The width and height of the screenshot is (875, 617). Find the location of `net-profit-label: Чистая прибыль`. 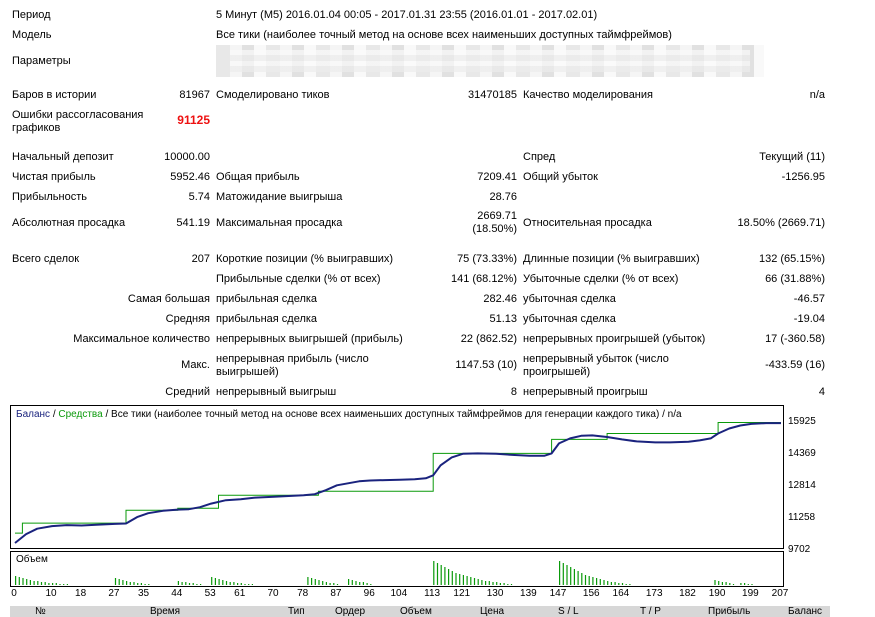

net-profit-label: Чистая прибыль is located at coordinates (54, 177).